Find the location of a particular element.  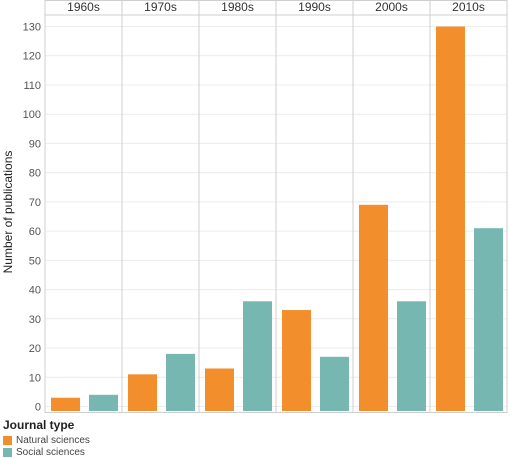

y-axis-ticks: 0 10 20 30 40 50 60 70 80 90 100 110 120 130 is located at coordinates (32, 218).